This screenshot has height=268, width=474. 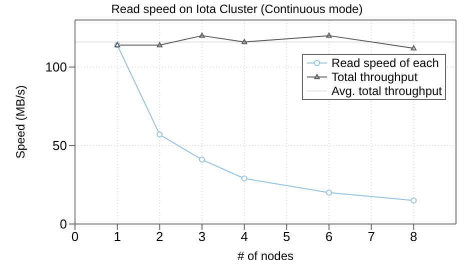 I want to click on x-axis-title: # of nodes, so click(x=265, y=256).